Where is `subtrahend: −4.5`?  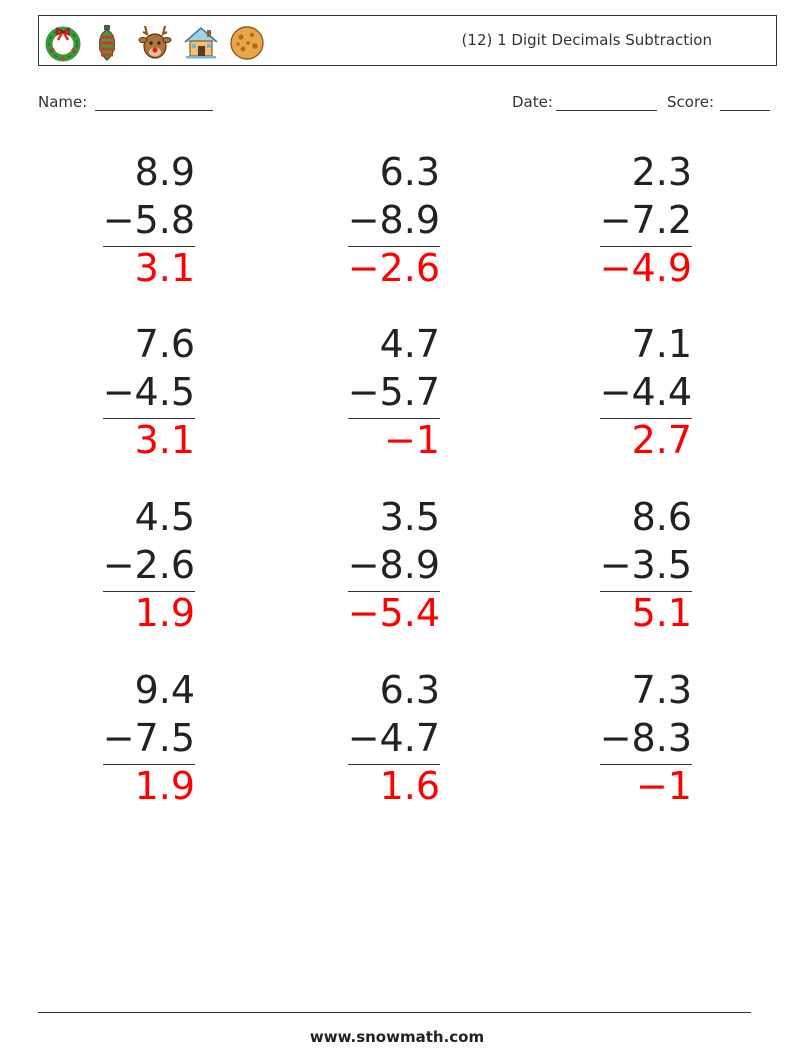 subtrahend: −4.5 is located at coordinates (148, 392).